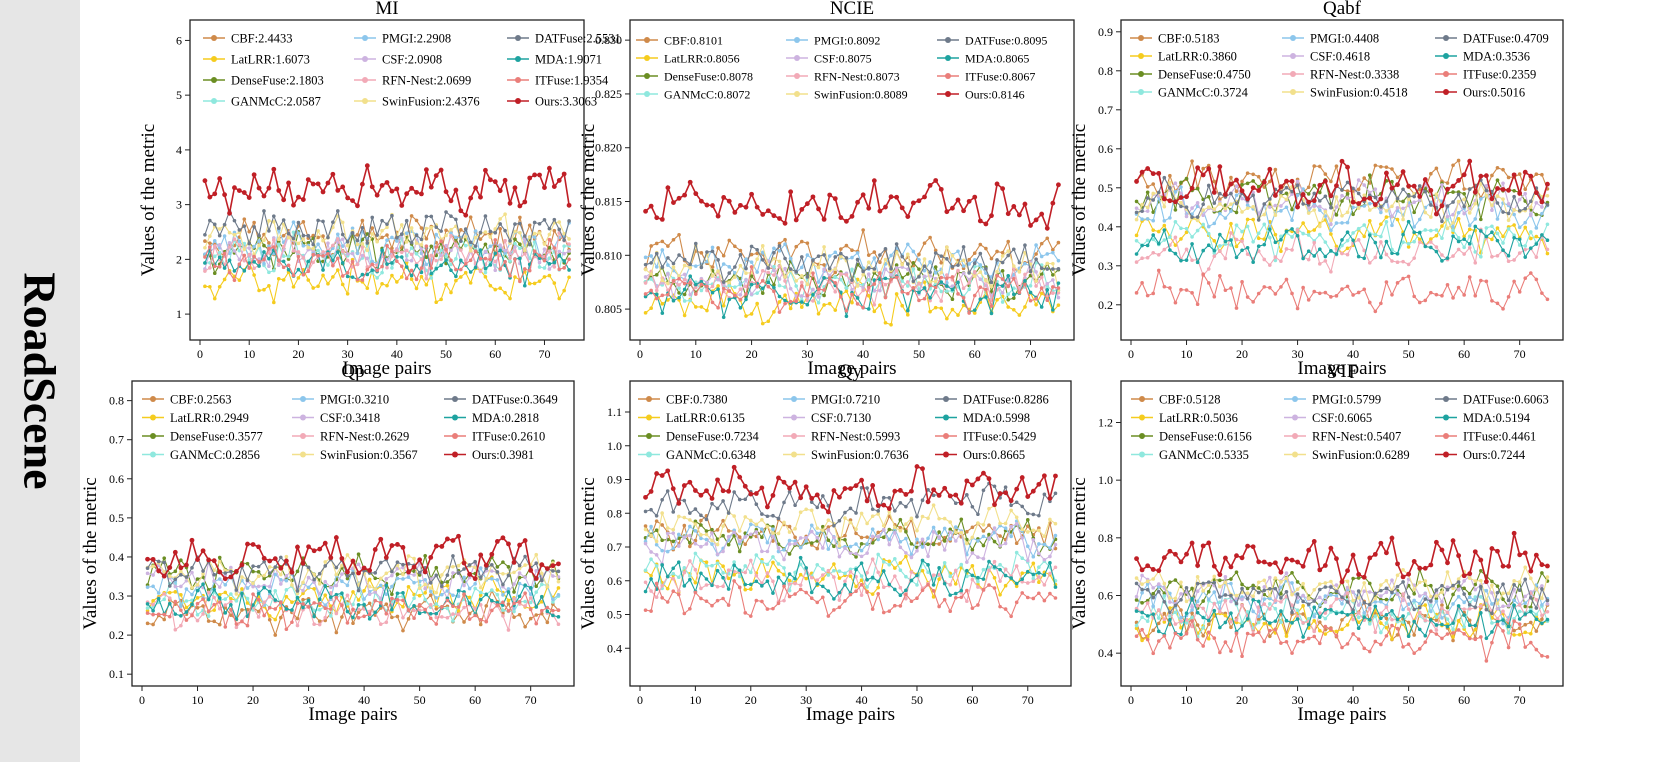 The width and height of the screenshot is (1661, 762). I want to click on y-tick-label: 1.0, so click(614, 446).